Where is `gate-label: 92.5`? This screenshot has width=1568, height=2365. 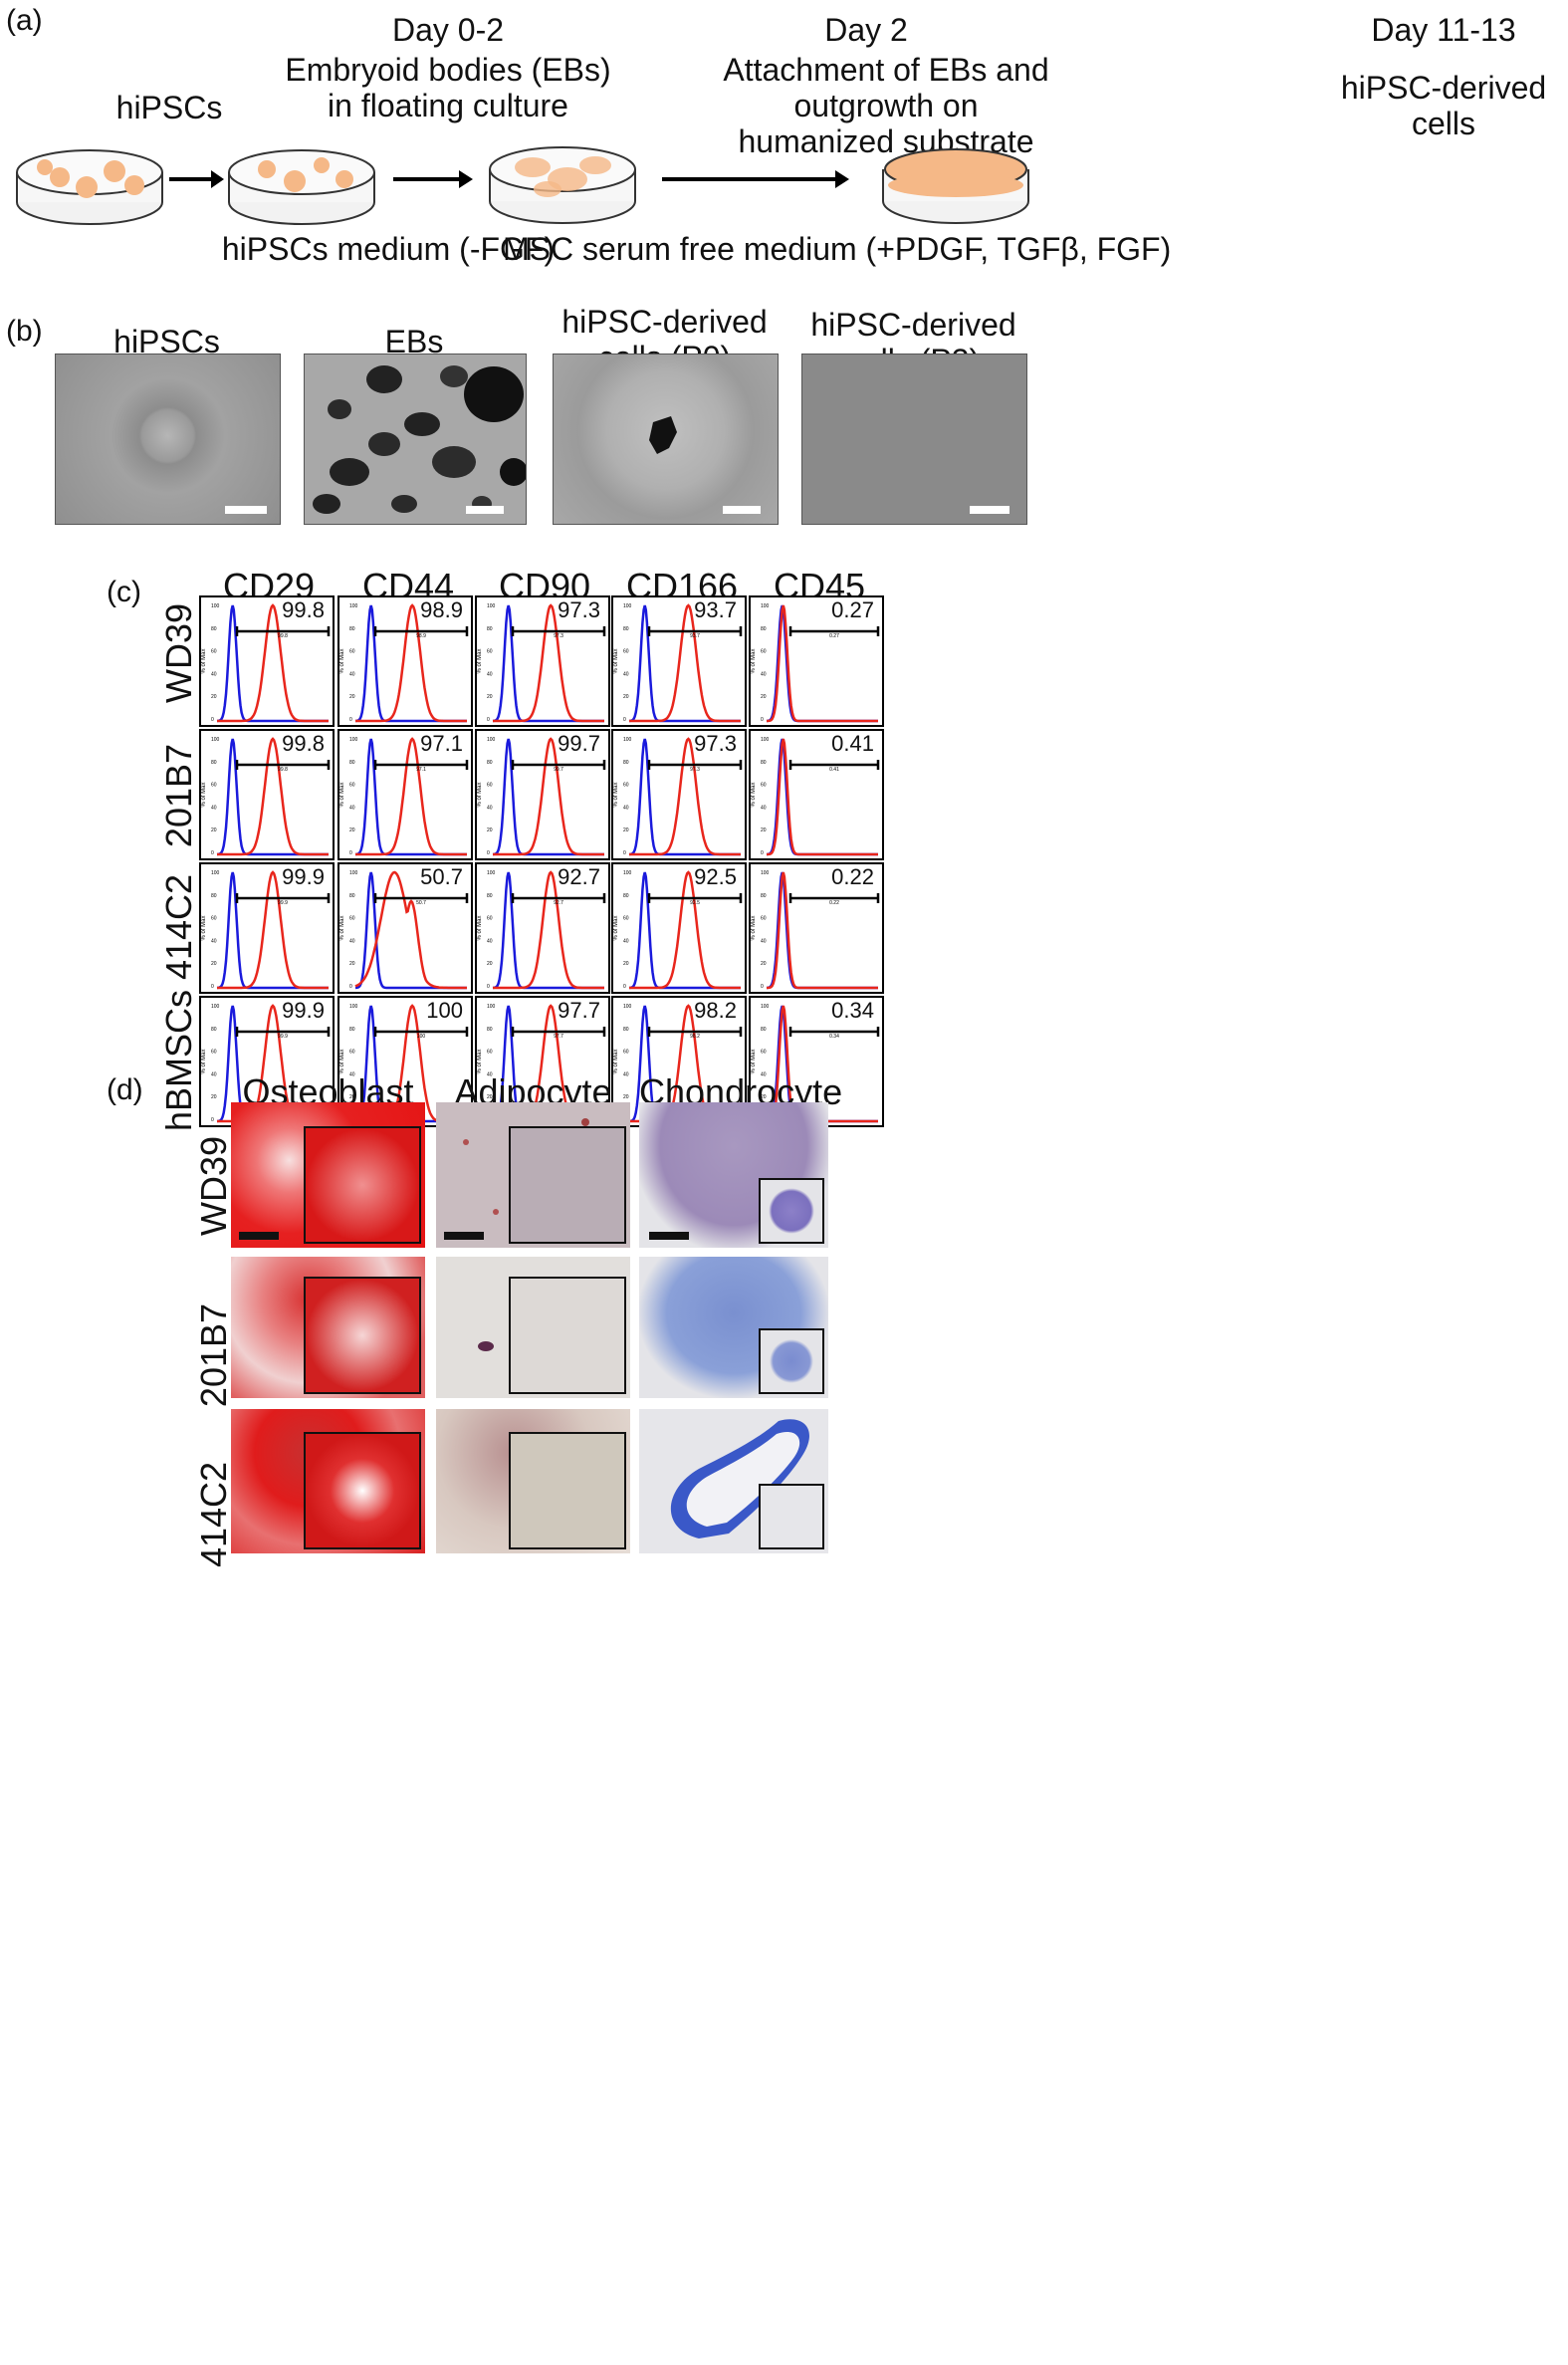 gate-label: 92.5 is located at coordinates (695, 903).